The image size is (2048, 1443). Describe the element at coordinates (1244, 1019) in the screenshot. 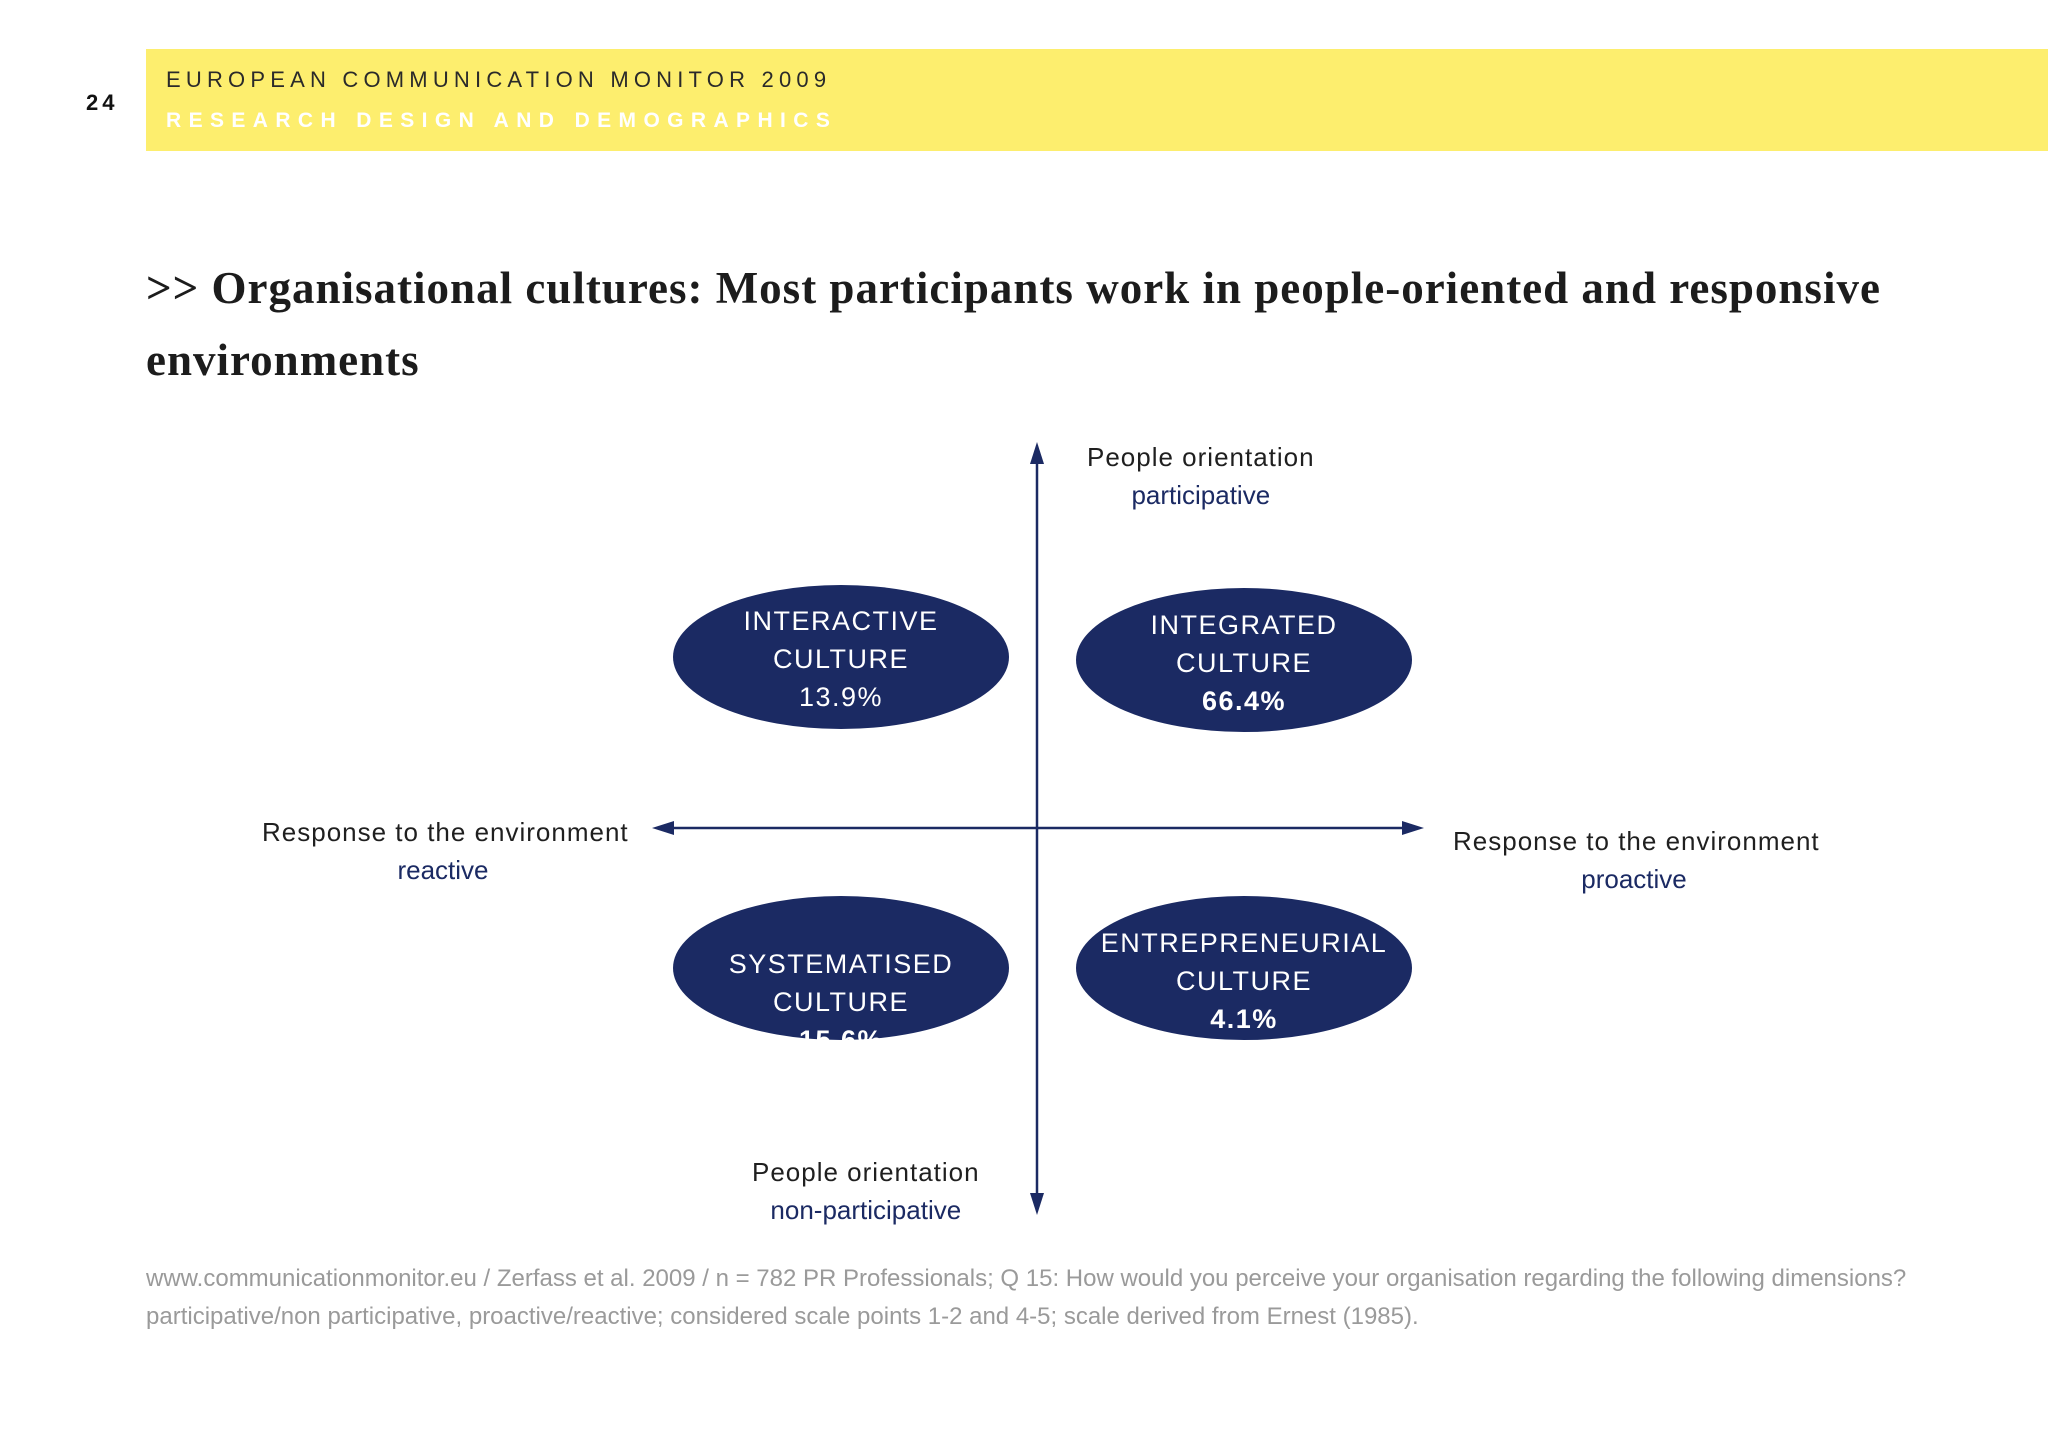

I see `quadrant-value: 4.1%` at that location.